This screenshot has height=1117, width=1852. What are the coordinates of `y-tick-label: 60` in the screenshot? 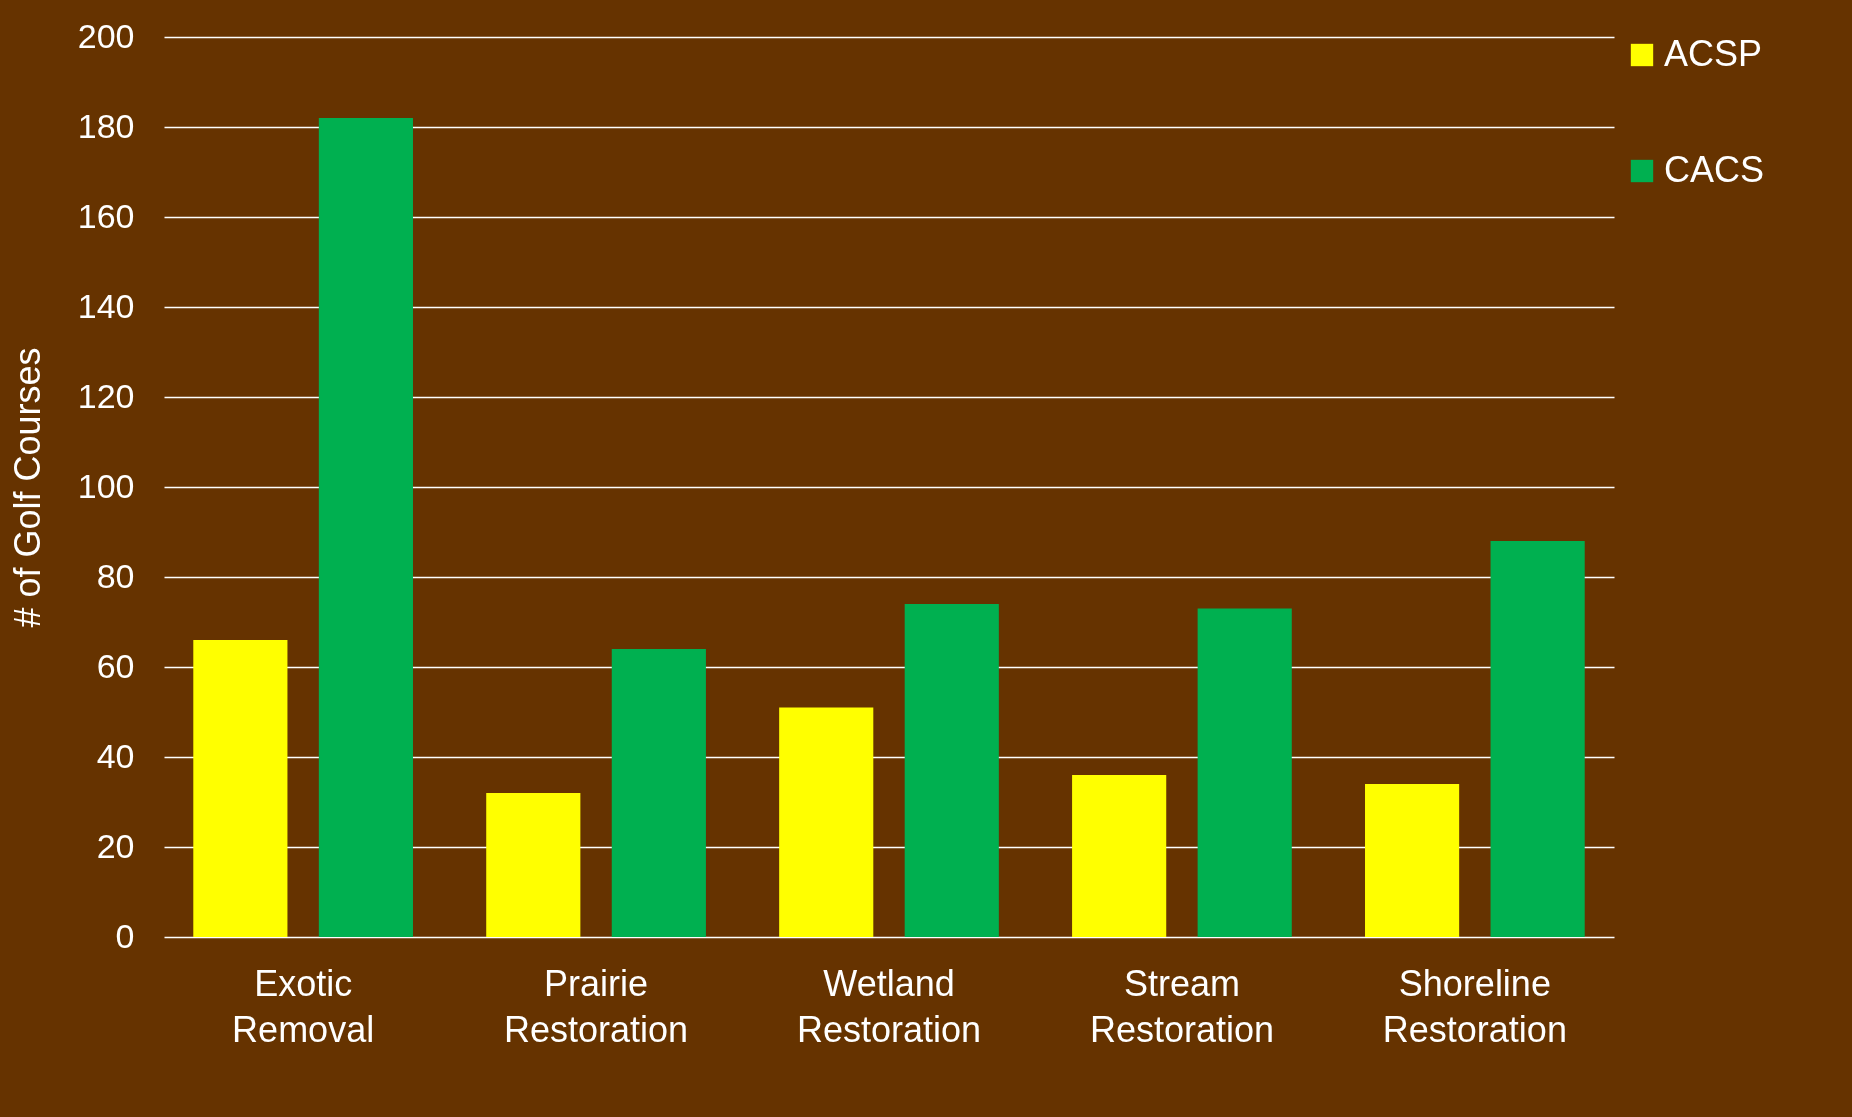 It's located at (115, 665).